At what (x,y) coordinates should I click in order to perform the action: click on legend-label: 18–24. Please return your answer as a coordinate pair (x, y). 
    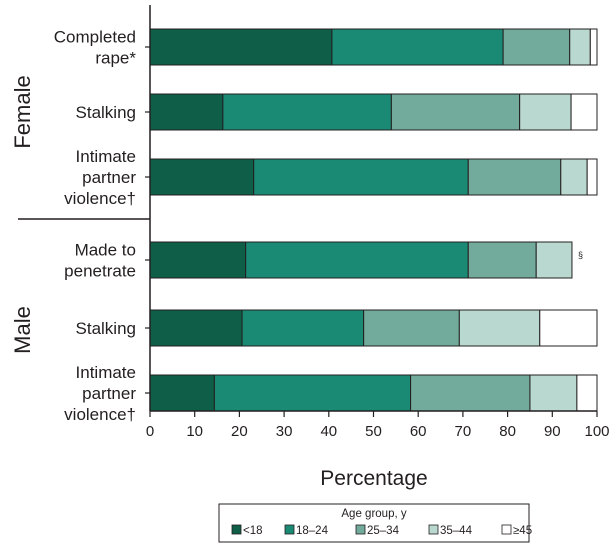
    Looking at the image, I should click on (312, 531).